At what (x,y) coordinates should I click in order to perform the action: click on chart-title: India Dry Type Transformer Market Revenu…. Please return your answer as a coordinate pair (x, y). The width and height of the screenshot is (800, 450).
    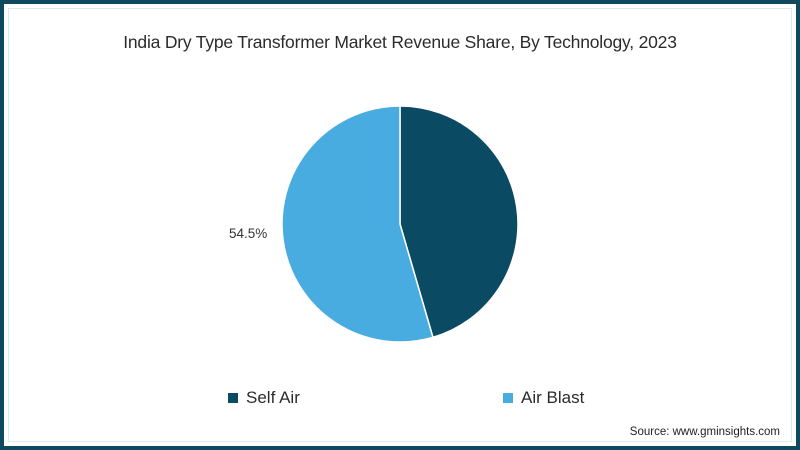
    Looking at the image, I should click on (400, 42).